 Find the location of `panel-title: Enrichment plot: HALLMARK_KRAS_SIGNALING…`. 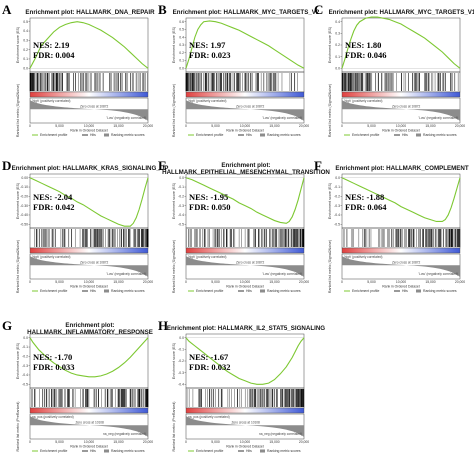

panel-title: Enrichment plot: HALLMARK_KRAS_SIGNALING… is located at coordinates (90, 168).